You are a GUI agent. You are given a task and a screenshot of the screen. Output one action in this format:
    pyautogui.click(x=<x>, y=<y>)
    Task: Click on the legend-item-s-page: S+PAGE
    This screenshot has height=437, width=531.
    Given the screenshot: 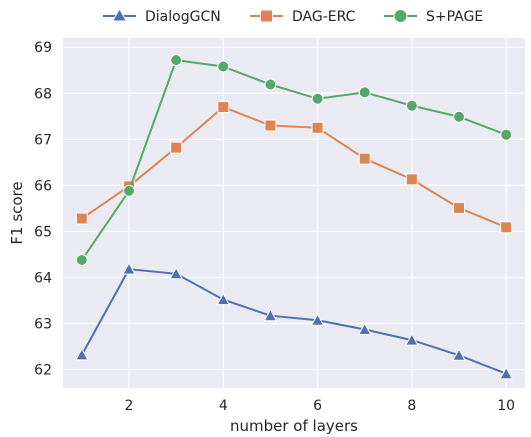 What is the action you would take?
    pyautogui.click(x=433, y=17)
    